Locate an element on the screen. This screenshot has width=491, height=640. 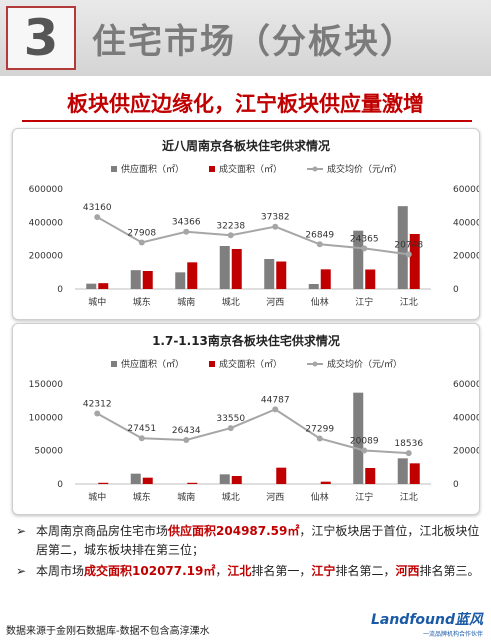
y-left-tick-label: 400000 is located at coordinates (46, 223).